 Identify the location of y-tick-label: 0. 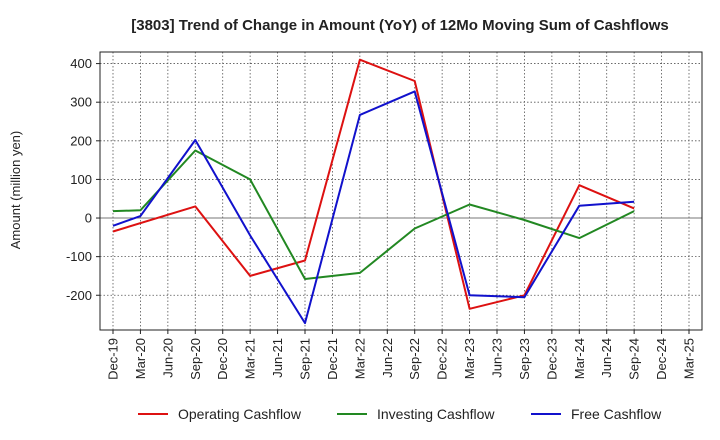
(88, 218).